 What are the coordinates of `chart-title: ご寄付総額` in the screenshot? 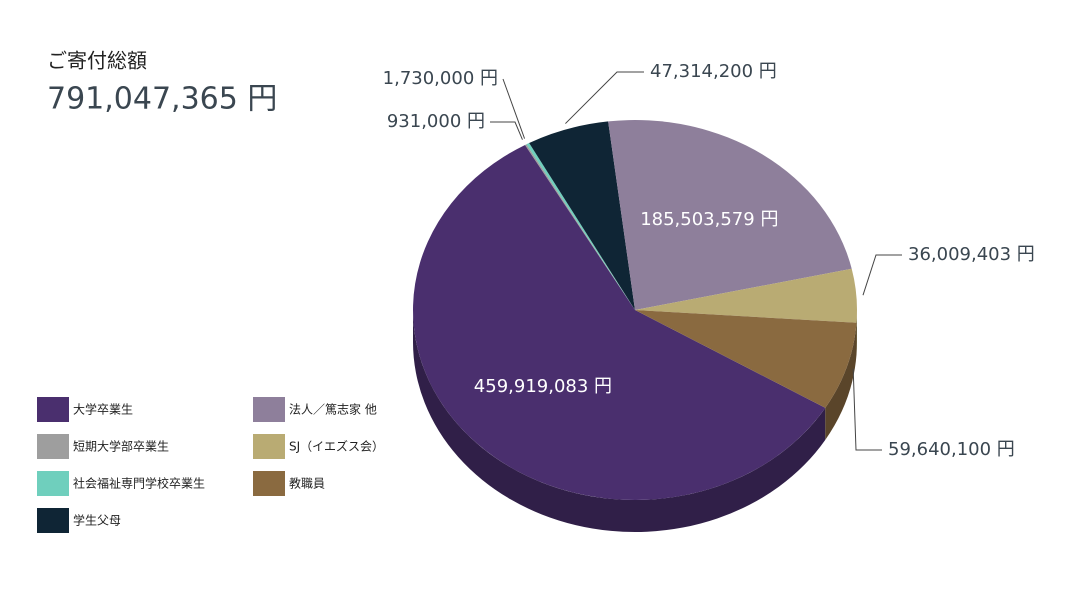 It's located at (97, 61).